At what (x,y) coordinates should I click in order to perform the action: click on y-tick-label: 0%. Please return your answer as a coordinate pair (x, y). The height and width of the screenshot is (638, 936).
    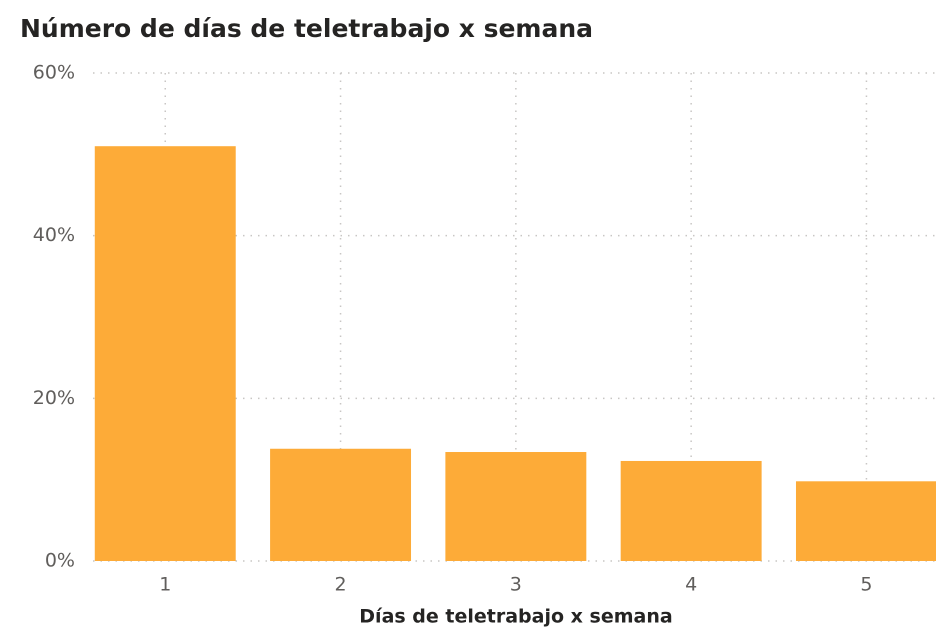
    Looking at the image, I should click on (60, 561).